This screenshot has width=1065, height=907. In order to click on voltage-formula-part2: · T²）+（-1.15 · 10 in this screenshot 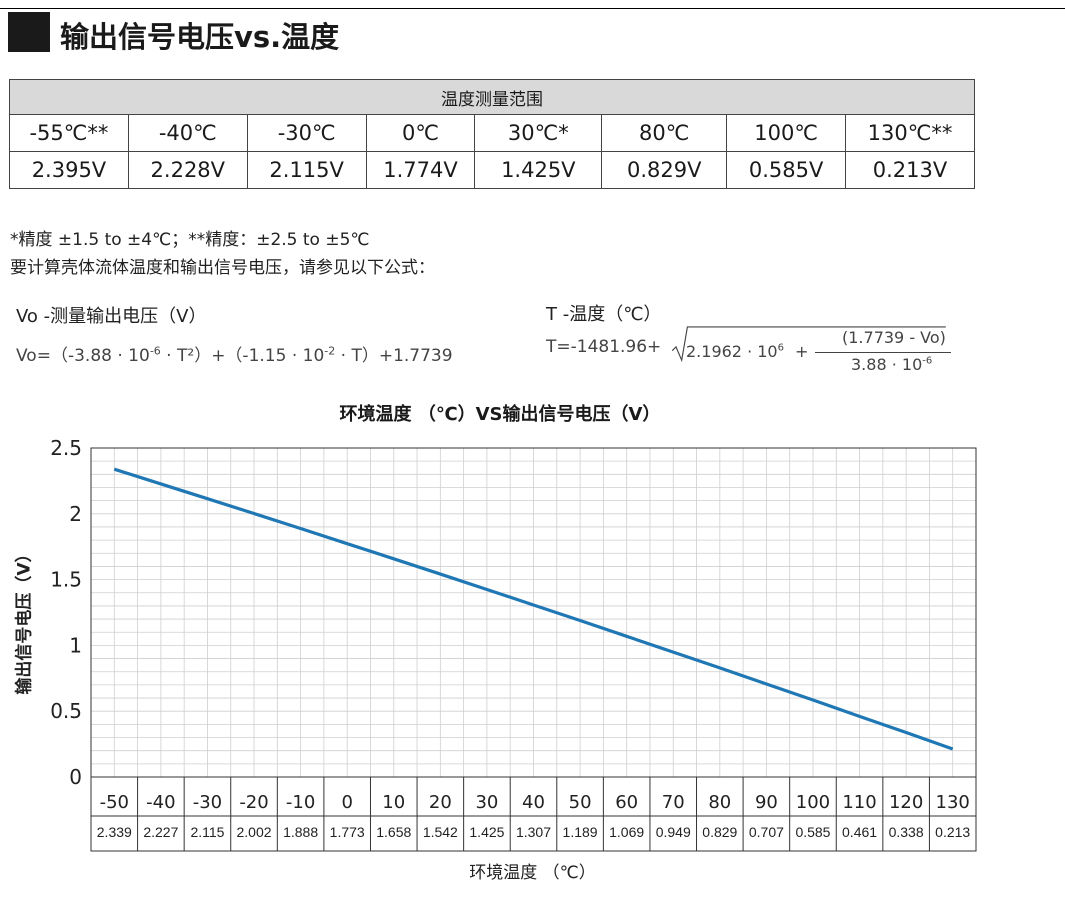, I will do `click(242, 356)`.